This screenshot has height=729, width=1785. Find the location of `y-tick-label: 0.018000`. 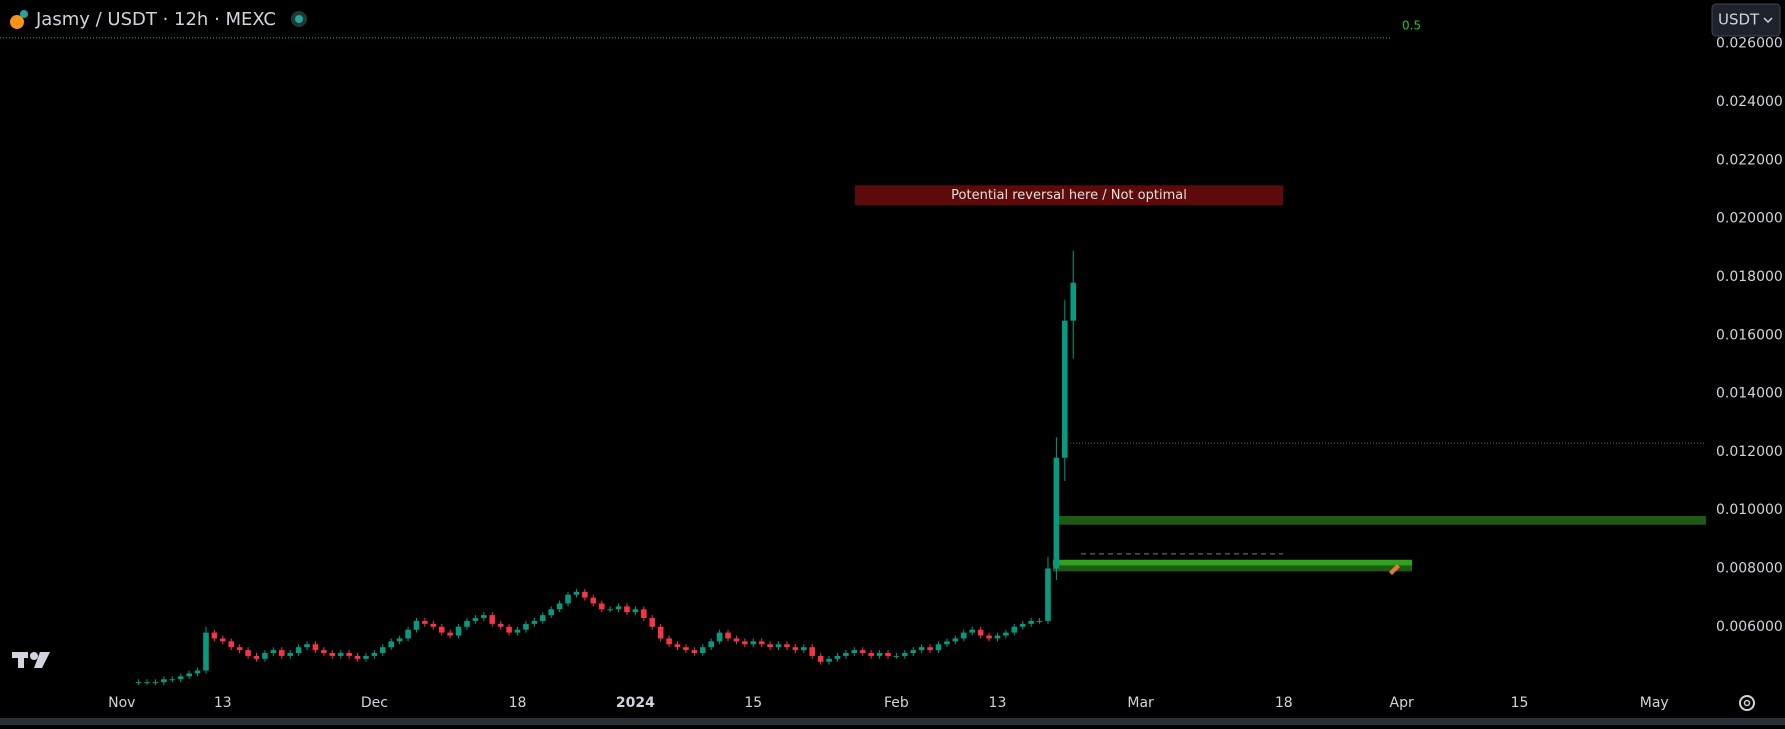

y-tick-label: 0.018000 is located at coordinates (1749, 277).